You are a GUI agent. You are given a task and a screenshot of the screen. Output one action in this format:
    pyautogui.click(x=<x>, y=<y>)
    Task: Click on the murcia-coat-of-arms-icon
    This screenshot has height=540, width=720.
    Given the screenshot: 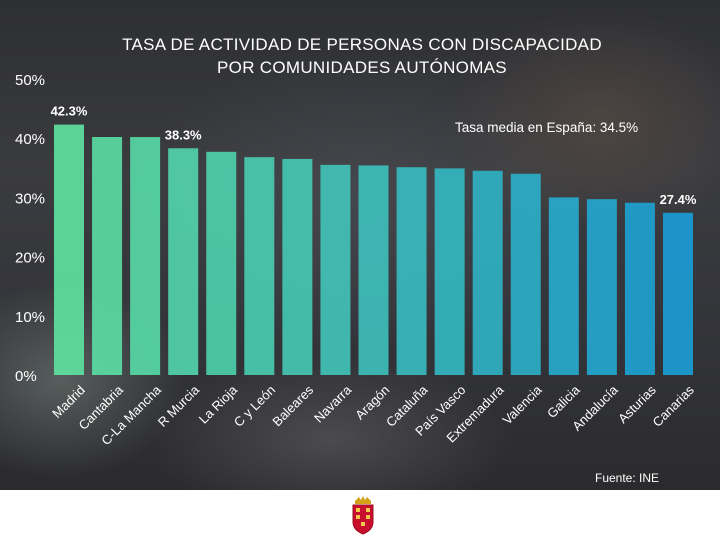 What is the action you would take?
    pyautogui.click(x=363, y=515)
    